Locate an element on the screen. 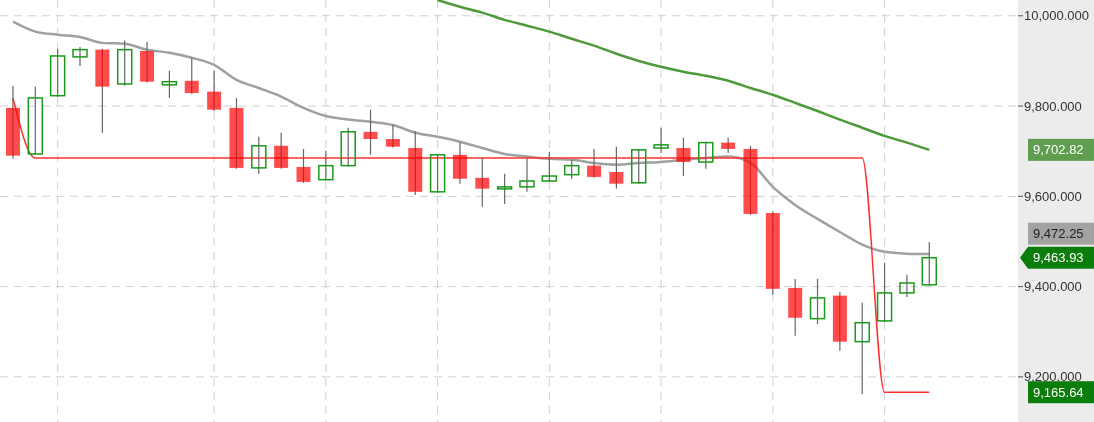 Image resolution: width=1094 pixels, height=422 pixels. y-tick-label: 9,800.000 is located at coordinates (1053, 106).